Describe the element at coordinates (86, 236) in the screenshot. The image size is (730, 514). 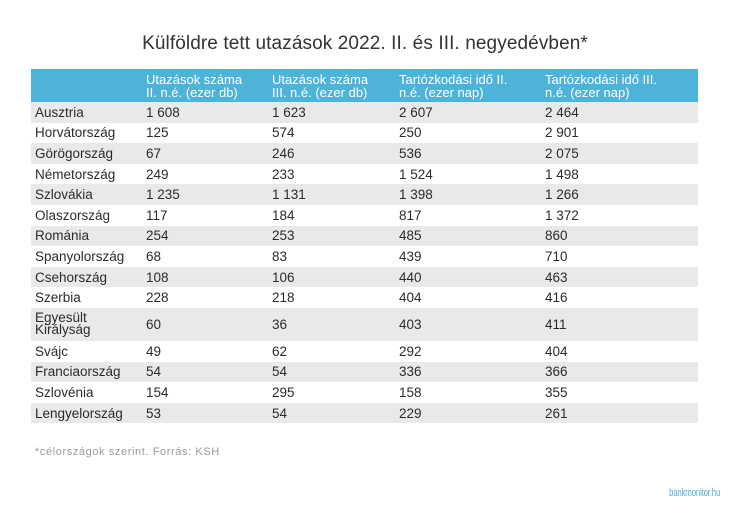
I see `country-cell: Románia` at that location.